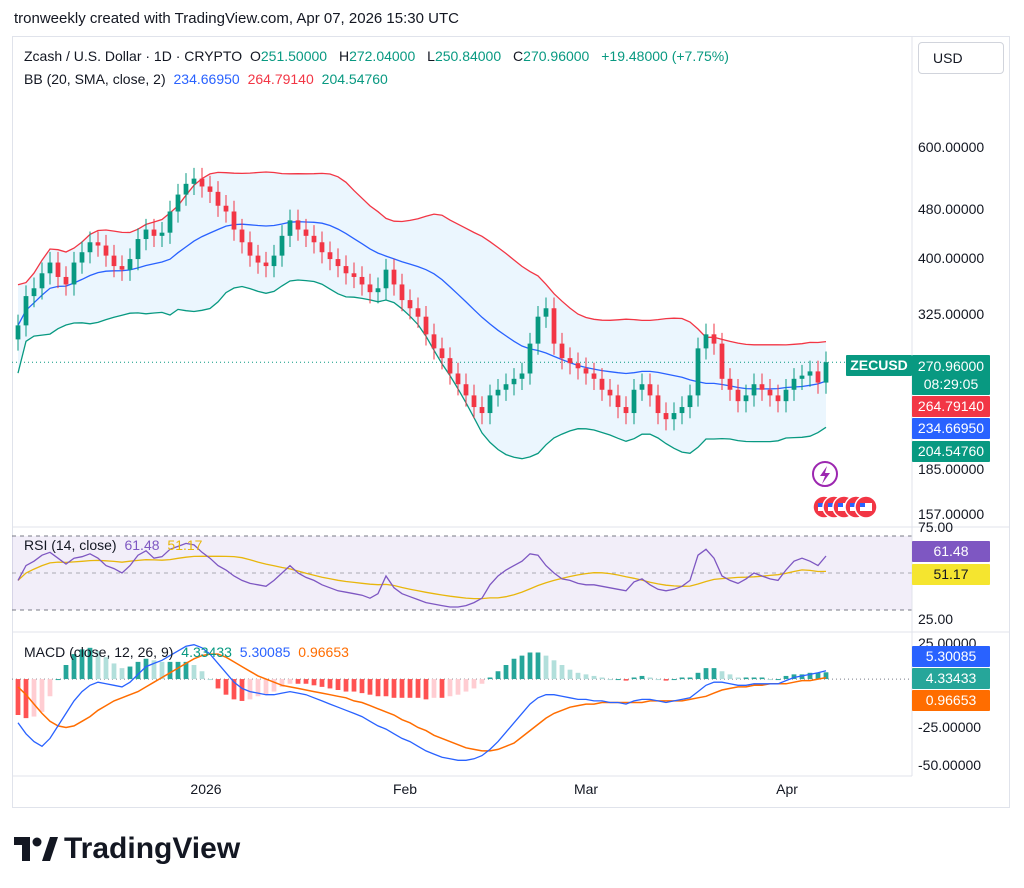 Image resolution: width=1024 pixels, height=888 pixels. I want to click on close-value: 270.96000, so click(556, 56).